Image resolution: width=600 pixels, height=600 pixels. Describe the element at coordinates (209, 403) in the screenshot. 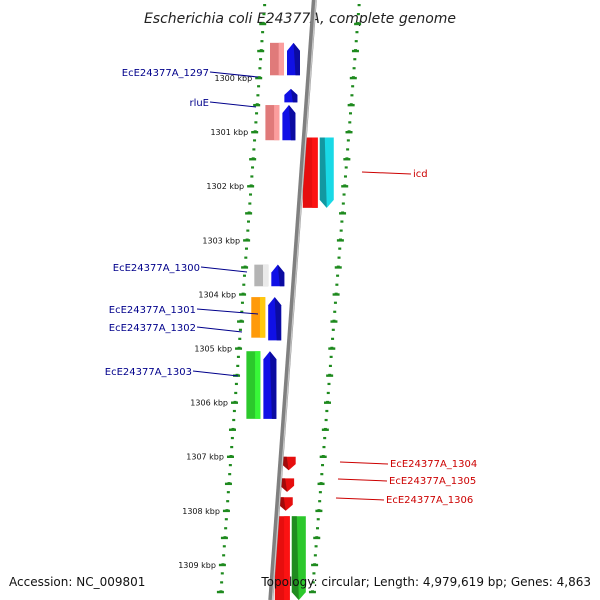

I see `tick-label: 1306 kbp` at that location.